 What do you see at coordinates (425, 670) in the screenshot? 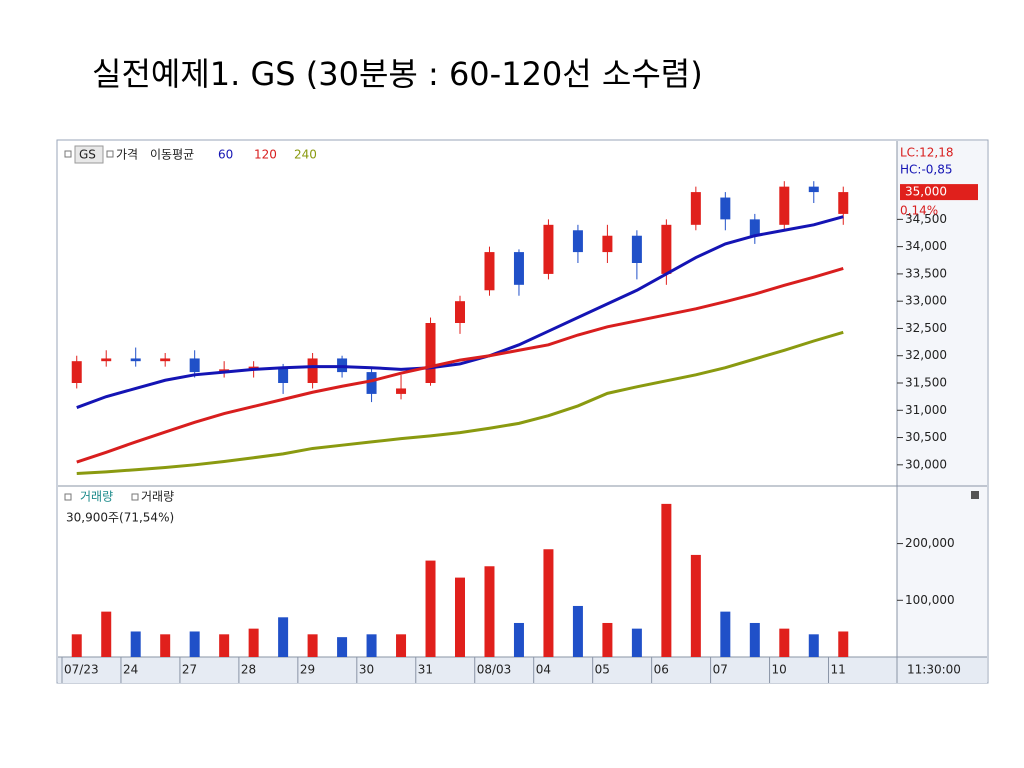
I see `x-tick-label: 31` at bounding box center [425, 670].